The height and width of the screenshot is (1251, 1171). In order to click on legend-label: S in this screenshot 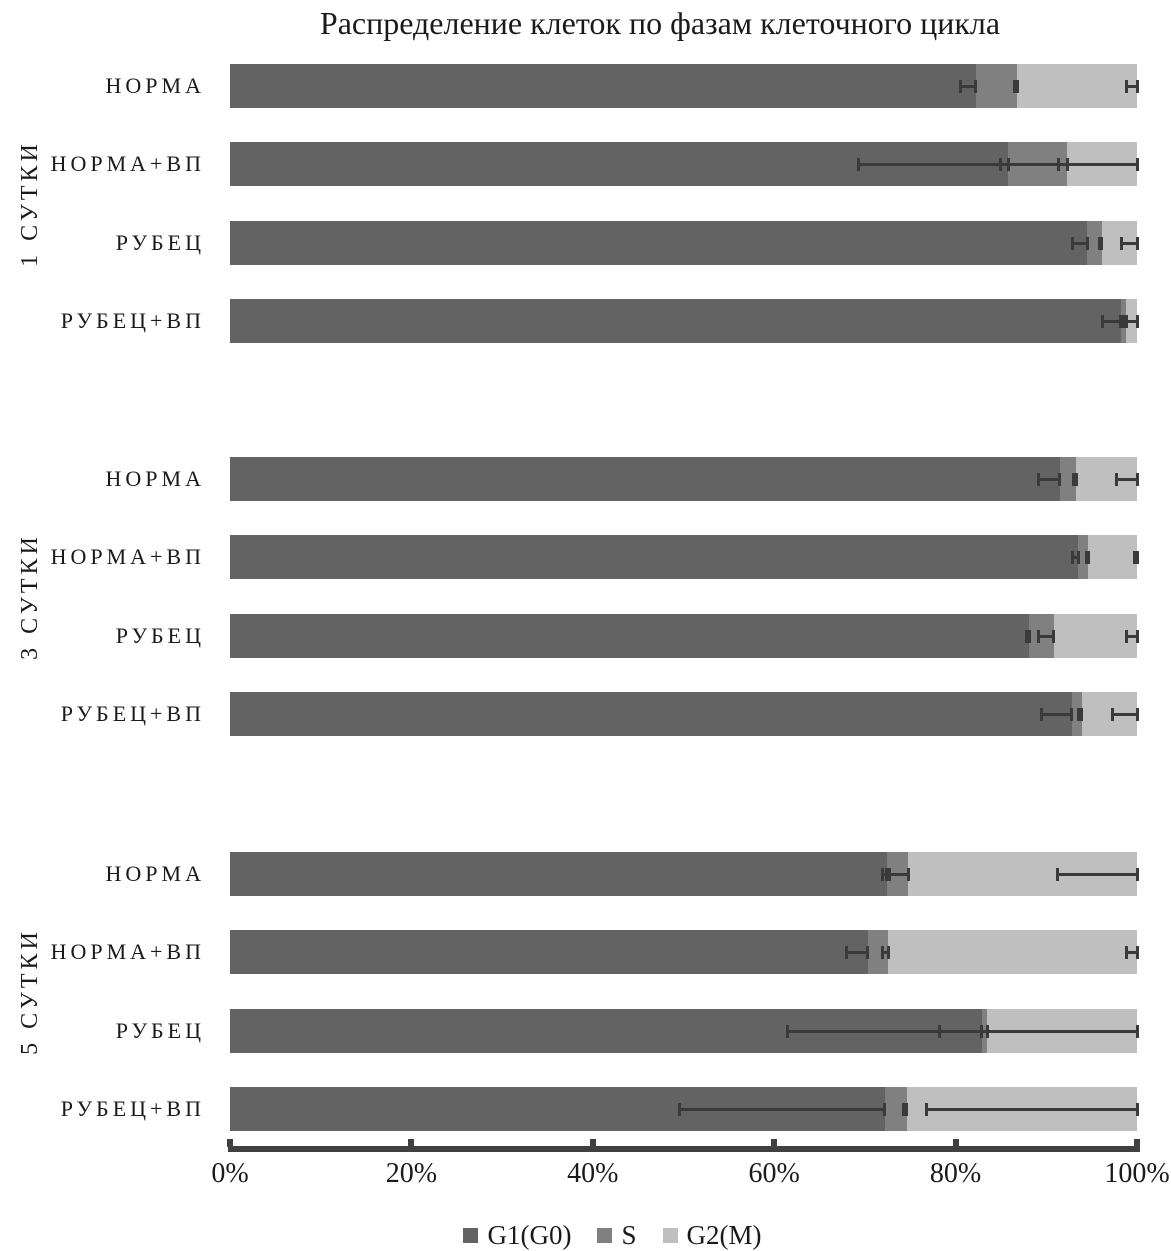, I will do `click(629, 1235)`.